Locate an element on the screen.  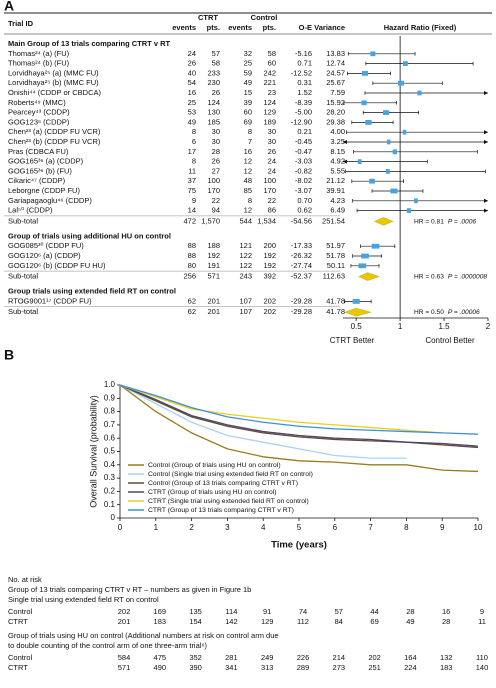
table-cell: 58 is located at coordinates (272, 53).